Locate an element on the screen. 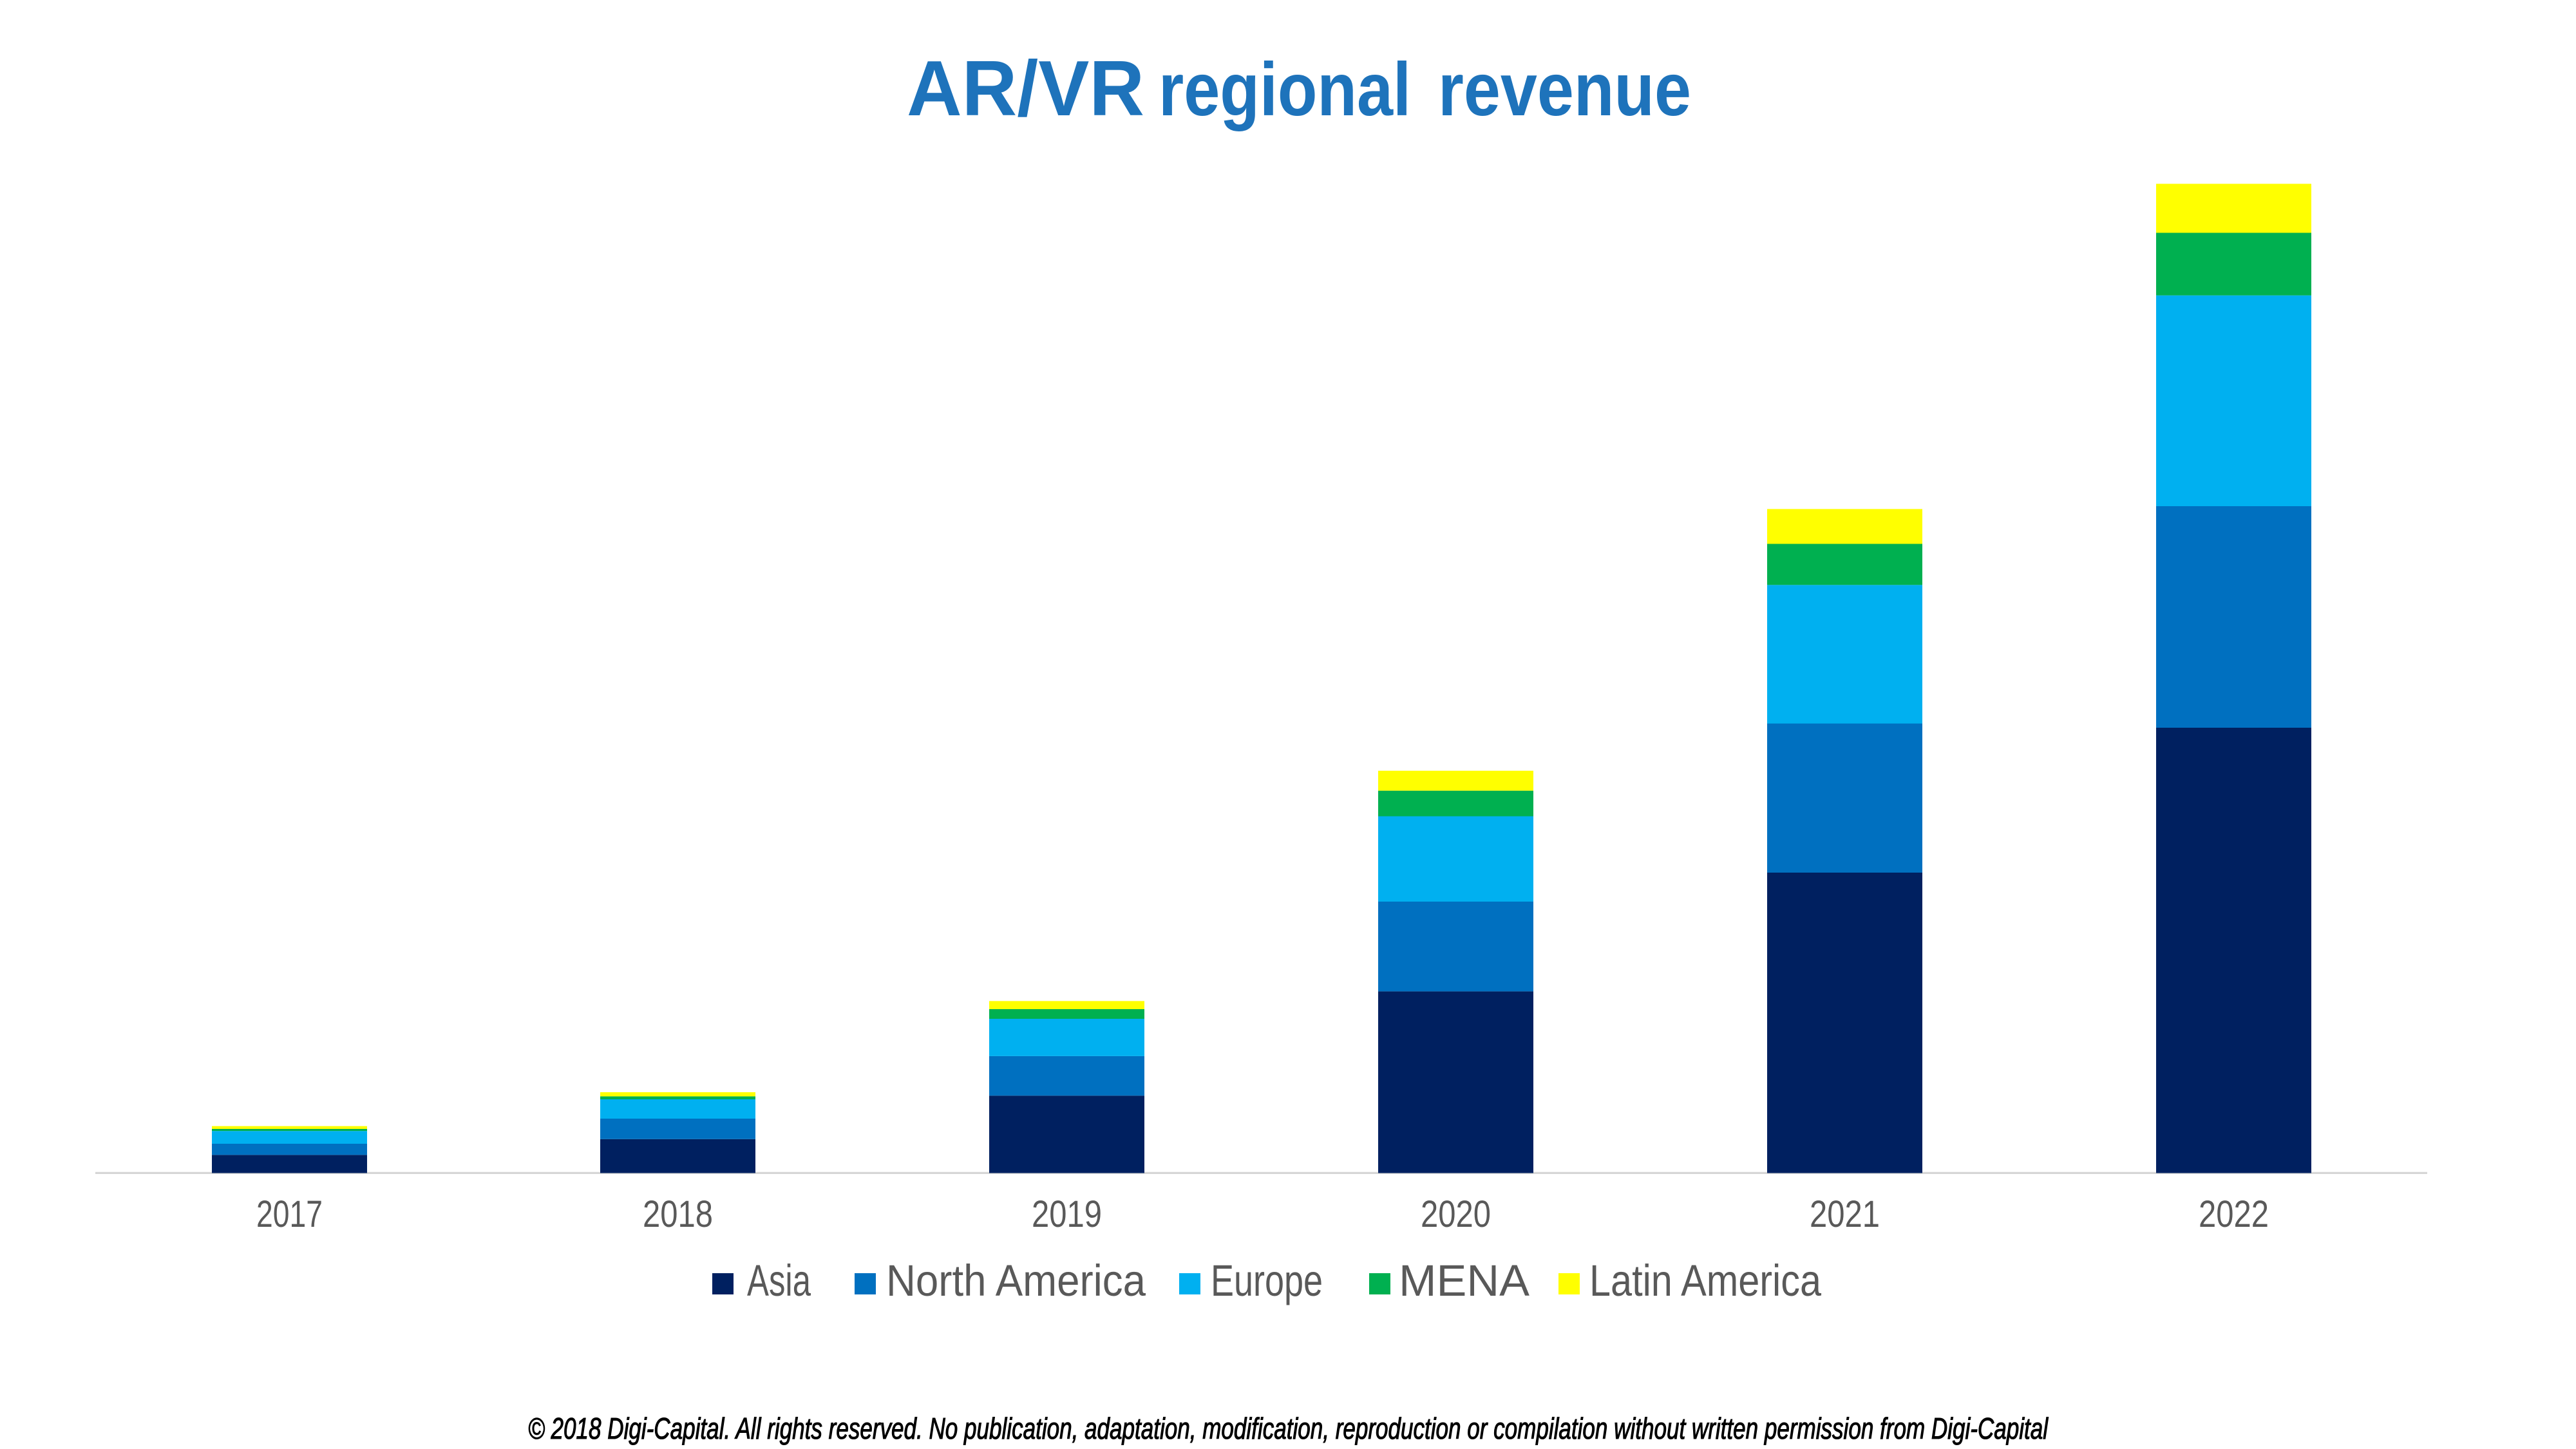 The height and width of the screenshot is (1449, 2576). svg-text: Europe is located at coordinates (1267, 1281).